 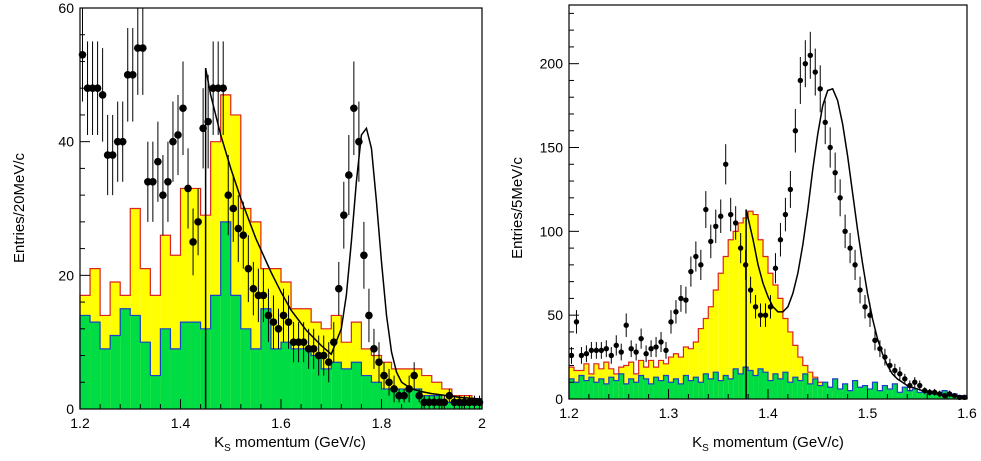 I want to click on y-tick-label: 200, so click(x=552, y=64).